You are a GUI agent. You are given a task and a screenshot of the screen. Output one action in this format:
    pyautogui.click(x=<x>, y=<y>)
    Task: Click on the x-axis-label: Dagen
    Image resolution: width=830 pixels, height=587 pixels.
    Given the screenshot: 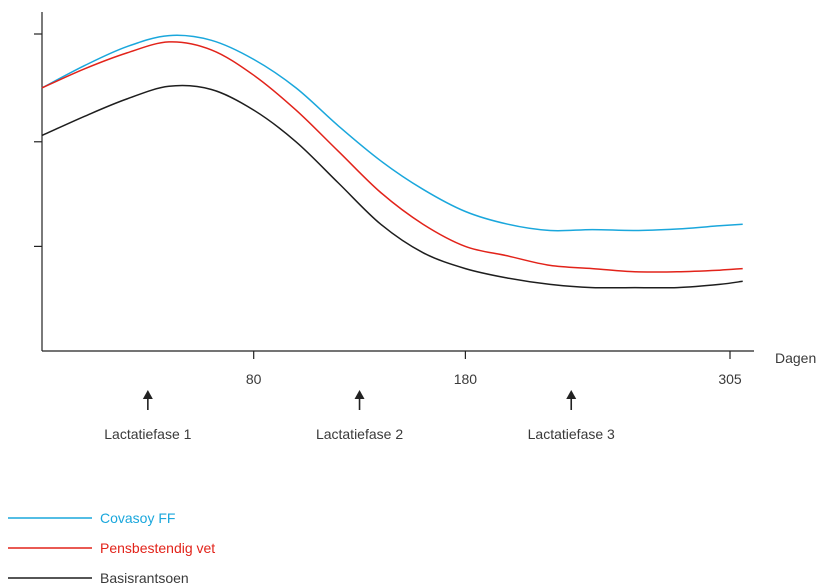 What is the action you would take?
    pyautogui.click(x=795, y=358)
    